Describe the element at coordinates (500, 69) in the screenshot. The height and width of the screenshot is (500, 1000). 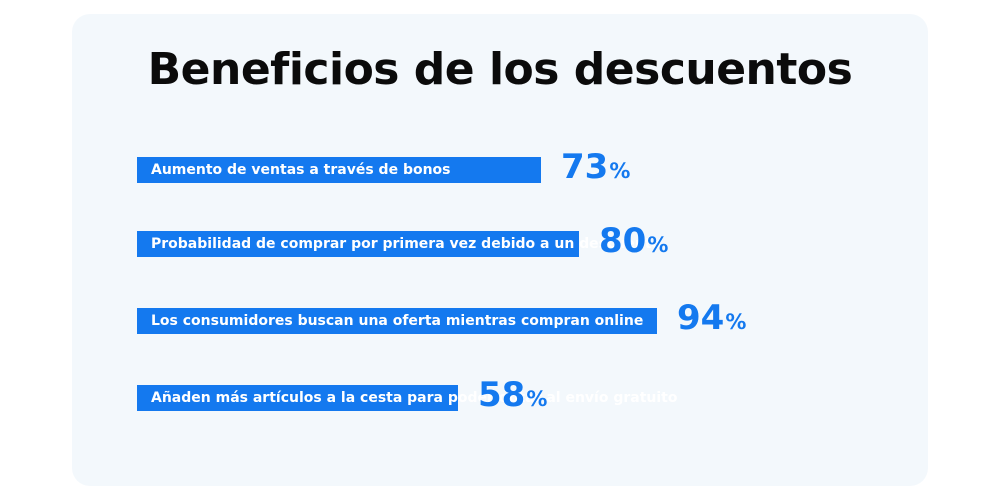
I see `chart-title: Beneficios de los descuentos` at that location.